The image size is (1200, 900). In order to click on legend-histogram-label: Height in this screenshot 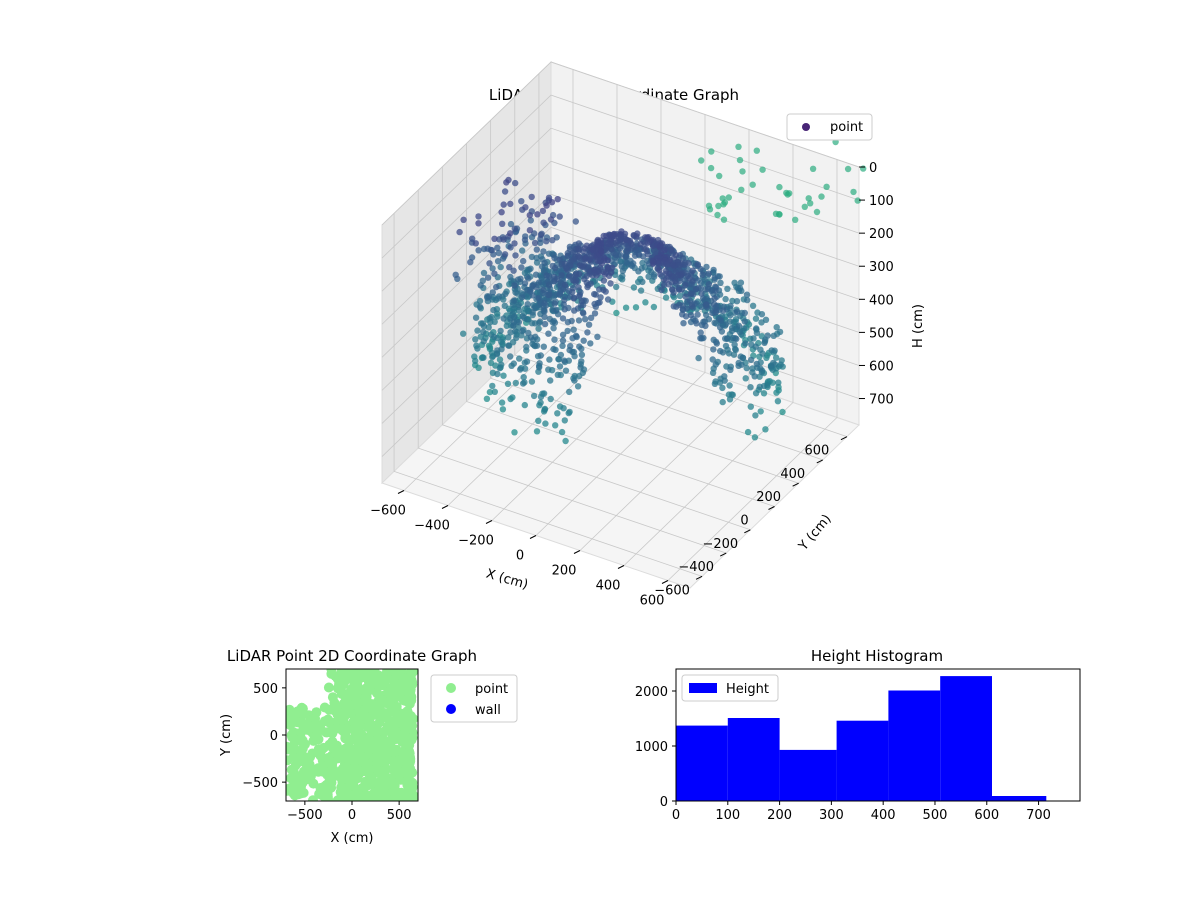, I will do `click(747, 689)`.